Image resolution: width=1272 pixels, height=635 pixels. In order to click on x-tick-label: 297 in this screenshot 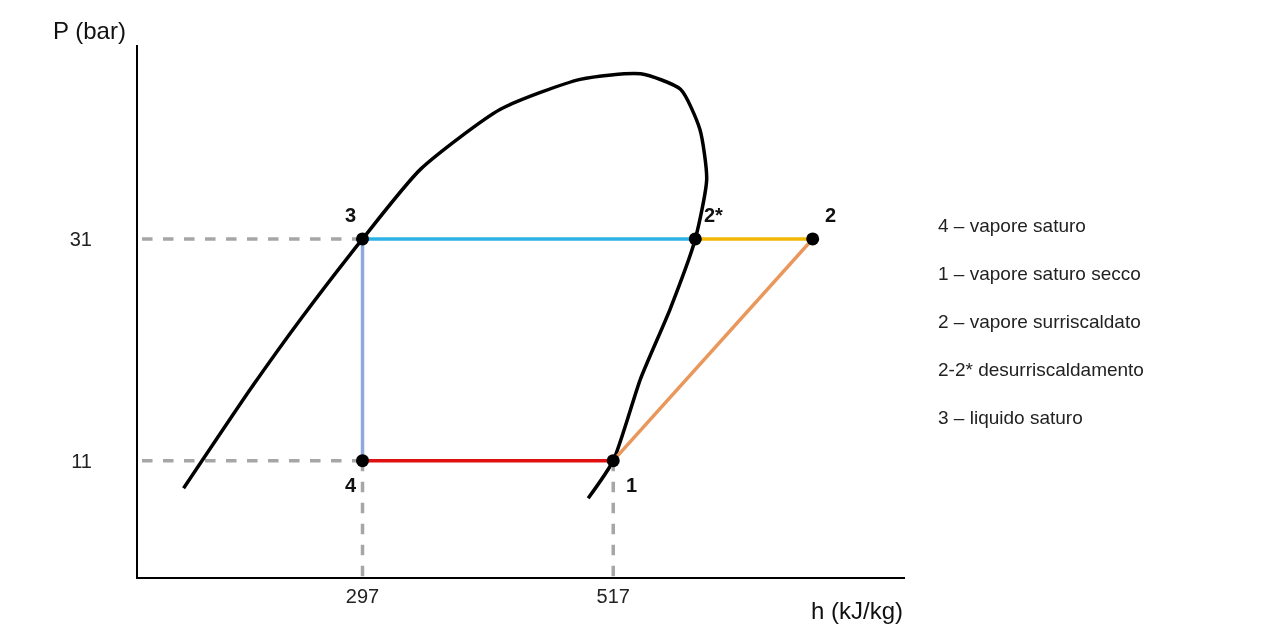, I will do `click(362, 596)`.